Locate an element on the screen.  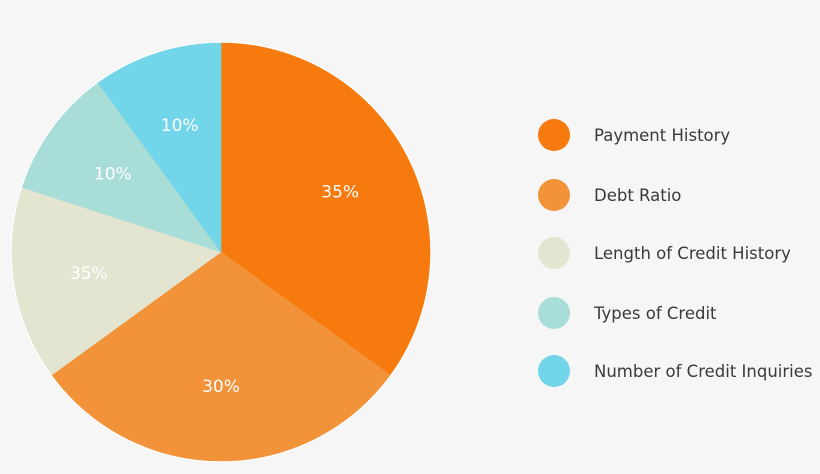
legend-item-payment-history: Payment History is located at coordinates (634, 135).